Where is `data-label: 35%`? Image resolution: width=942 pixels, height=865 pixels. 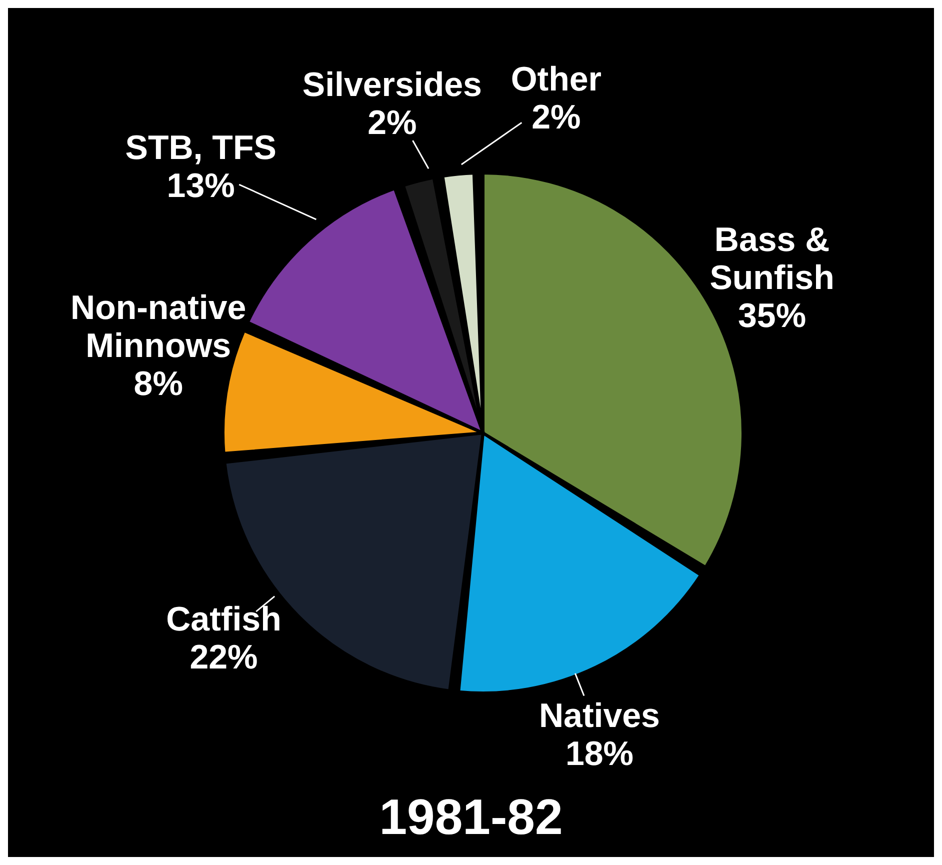 data-label: 35% is located at coordinates (772, 316).